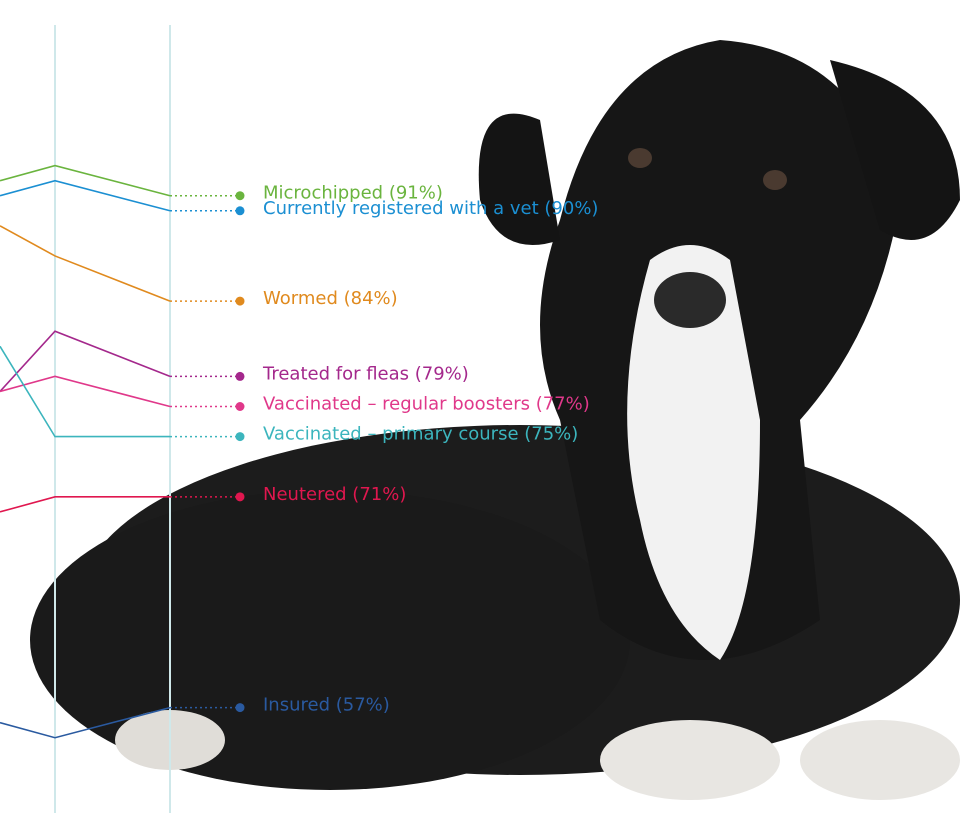 This screenshot has width=969, height=813. I want to click on series-label: Vaccinated – regular boosters (77%), so click(426, 404).